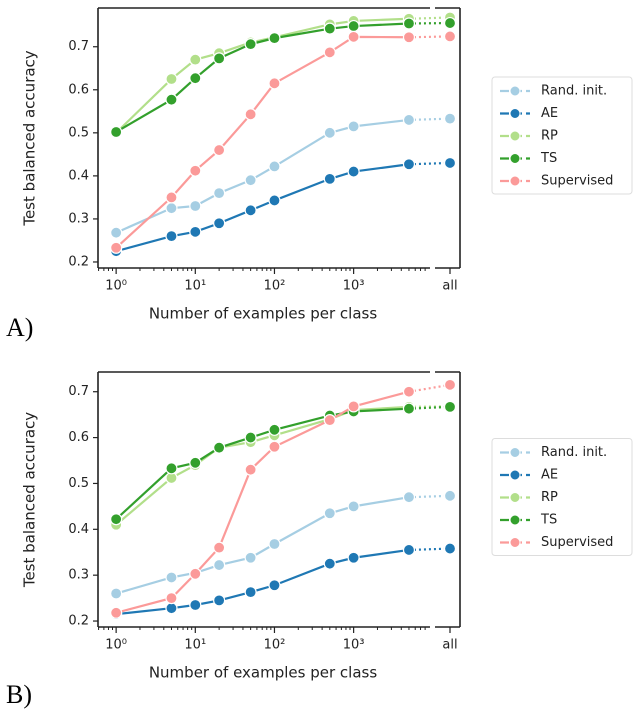 The width and height of the screenshot is (633, 715). Describe the element at coordinates (78, 437) in the screenshot. I see `y-tick-label: 0.6` at that location.